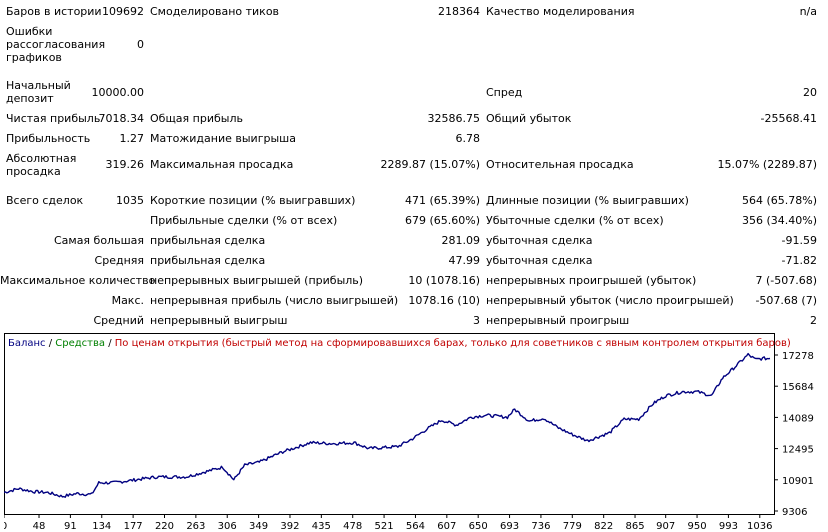  What do you see at coordinates (779, 200) in the screenshot?
I see `long-positions-value: 564 (65.78%)` at bounding box center [779, 200].